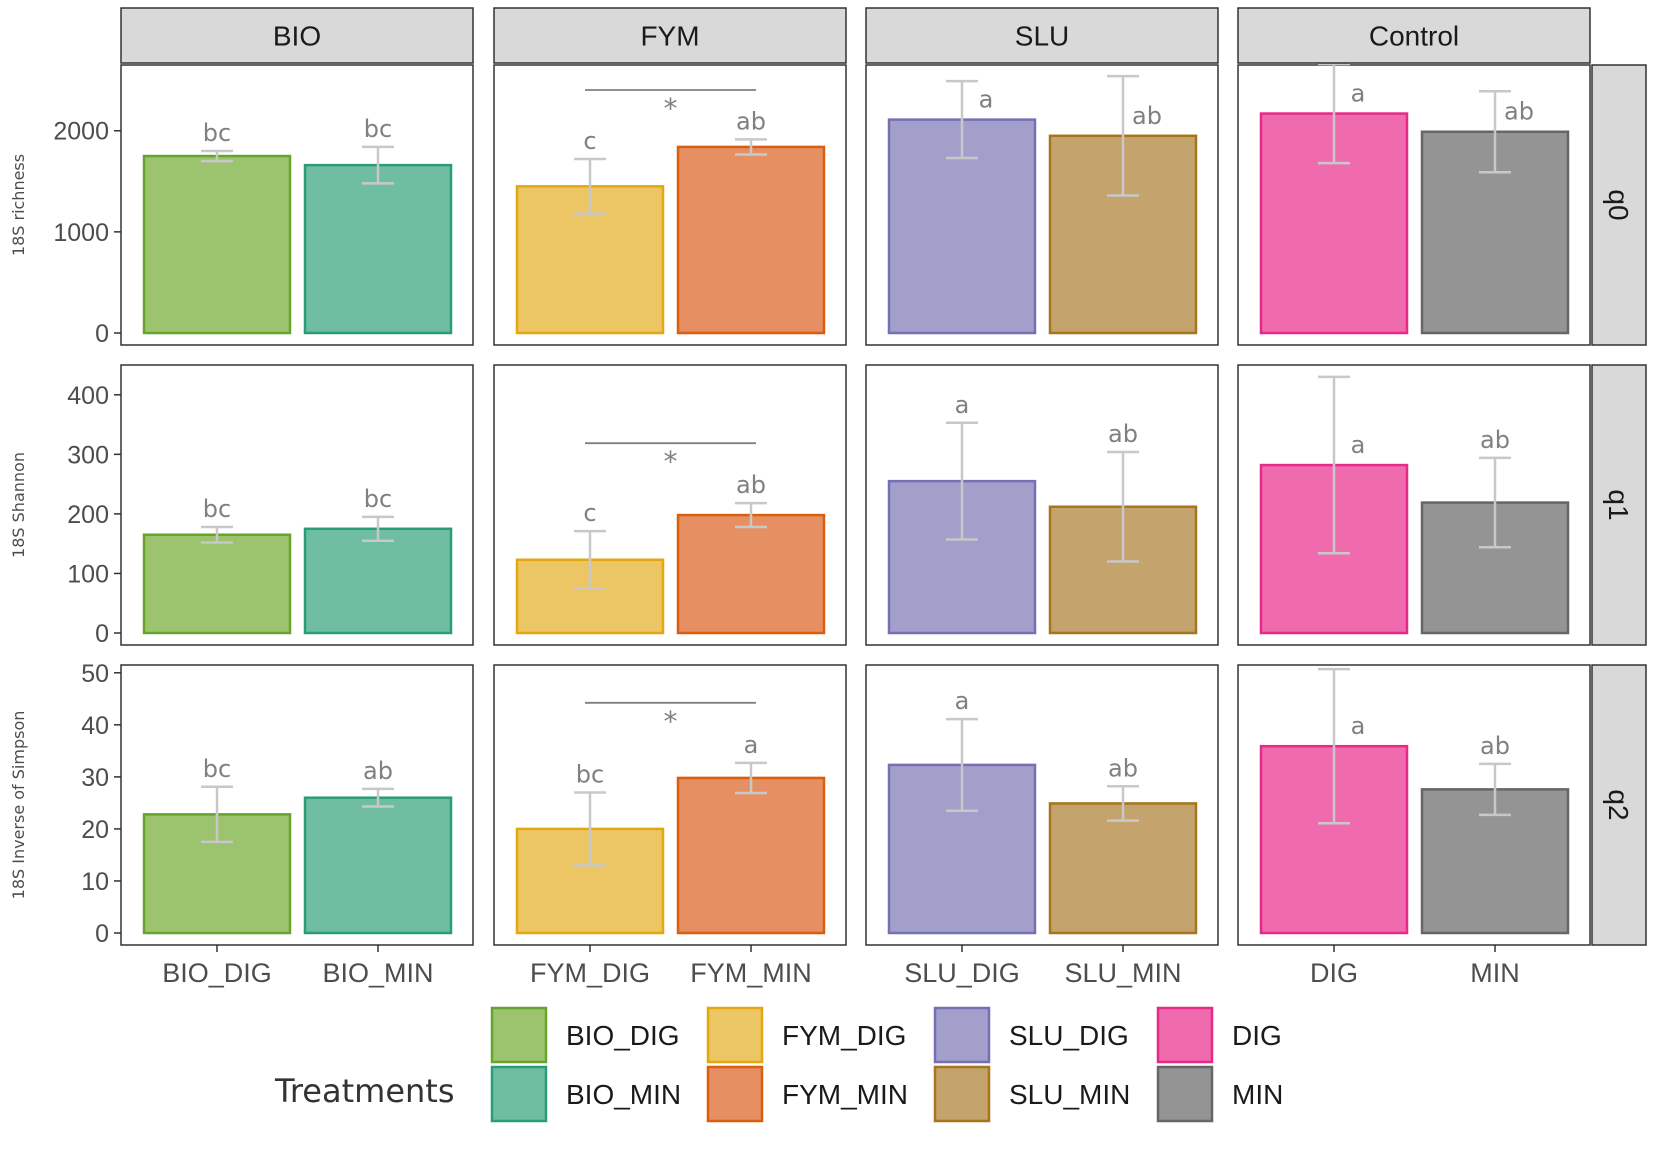  I want to click on legend-key-slu_min, so click(962, 1094).